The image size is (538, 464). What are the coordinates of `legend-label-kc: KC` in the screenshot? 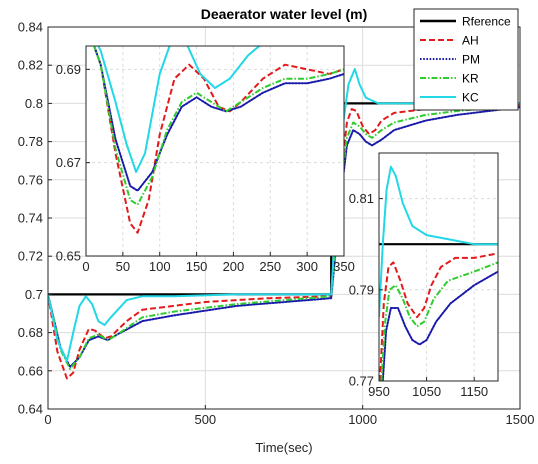 It's located at (470, 98).